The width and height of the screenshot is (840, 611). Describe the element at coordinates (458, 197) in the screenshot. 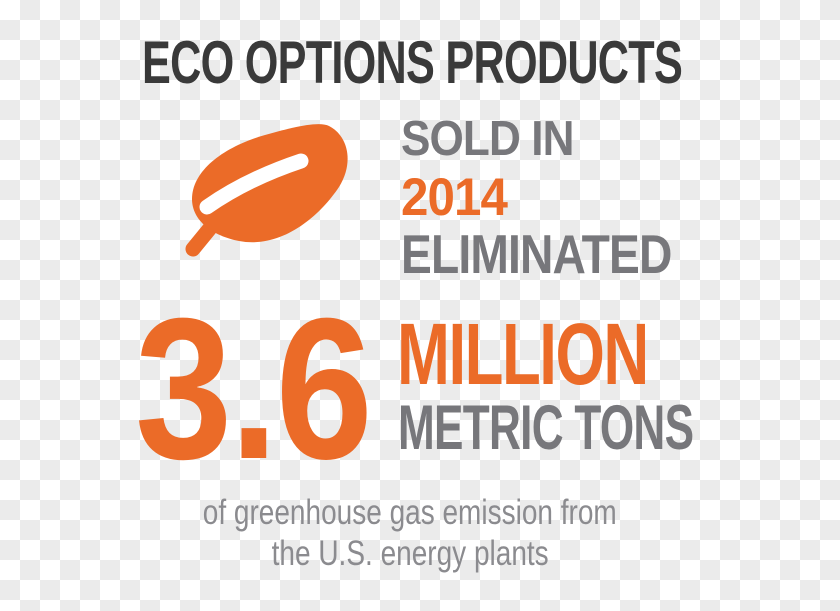

I see `subtitle-year: 2014` at that location.